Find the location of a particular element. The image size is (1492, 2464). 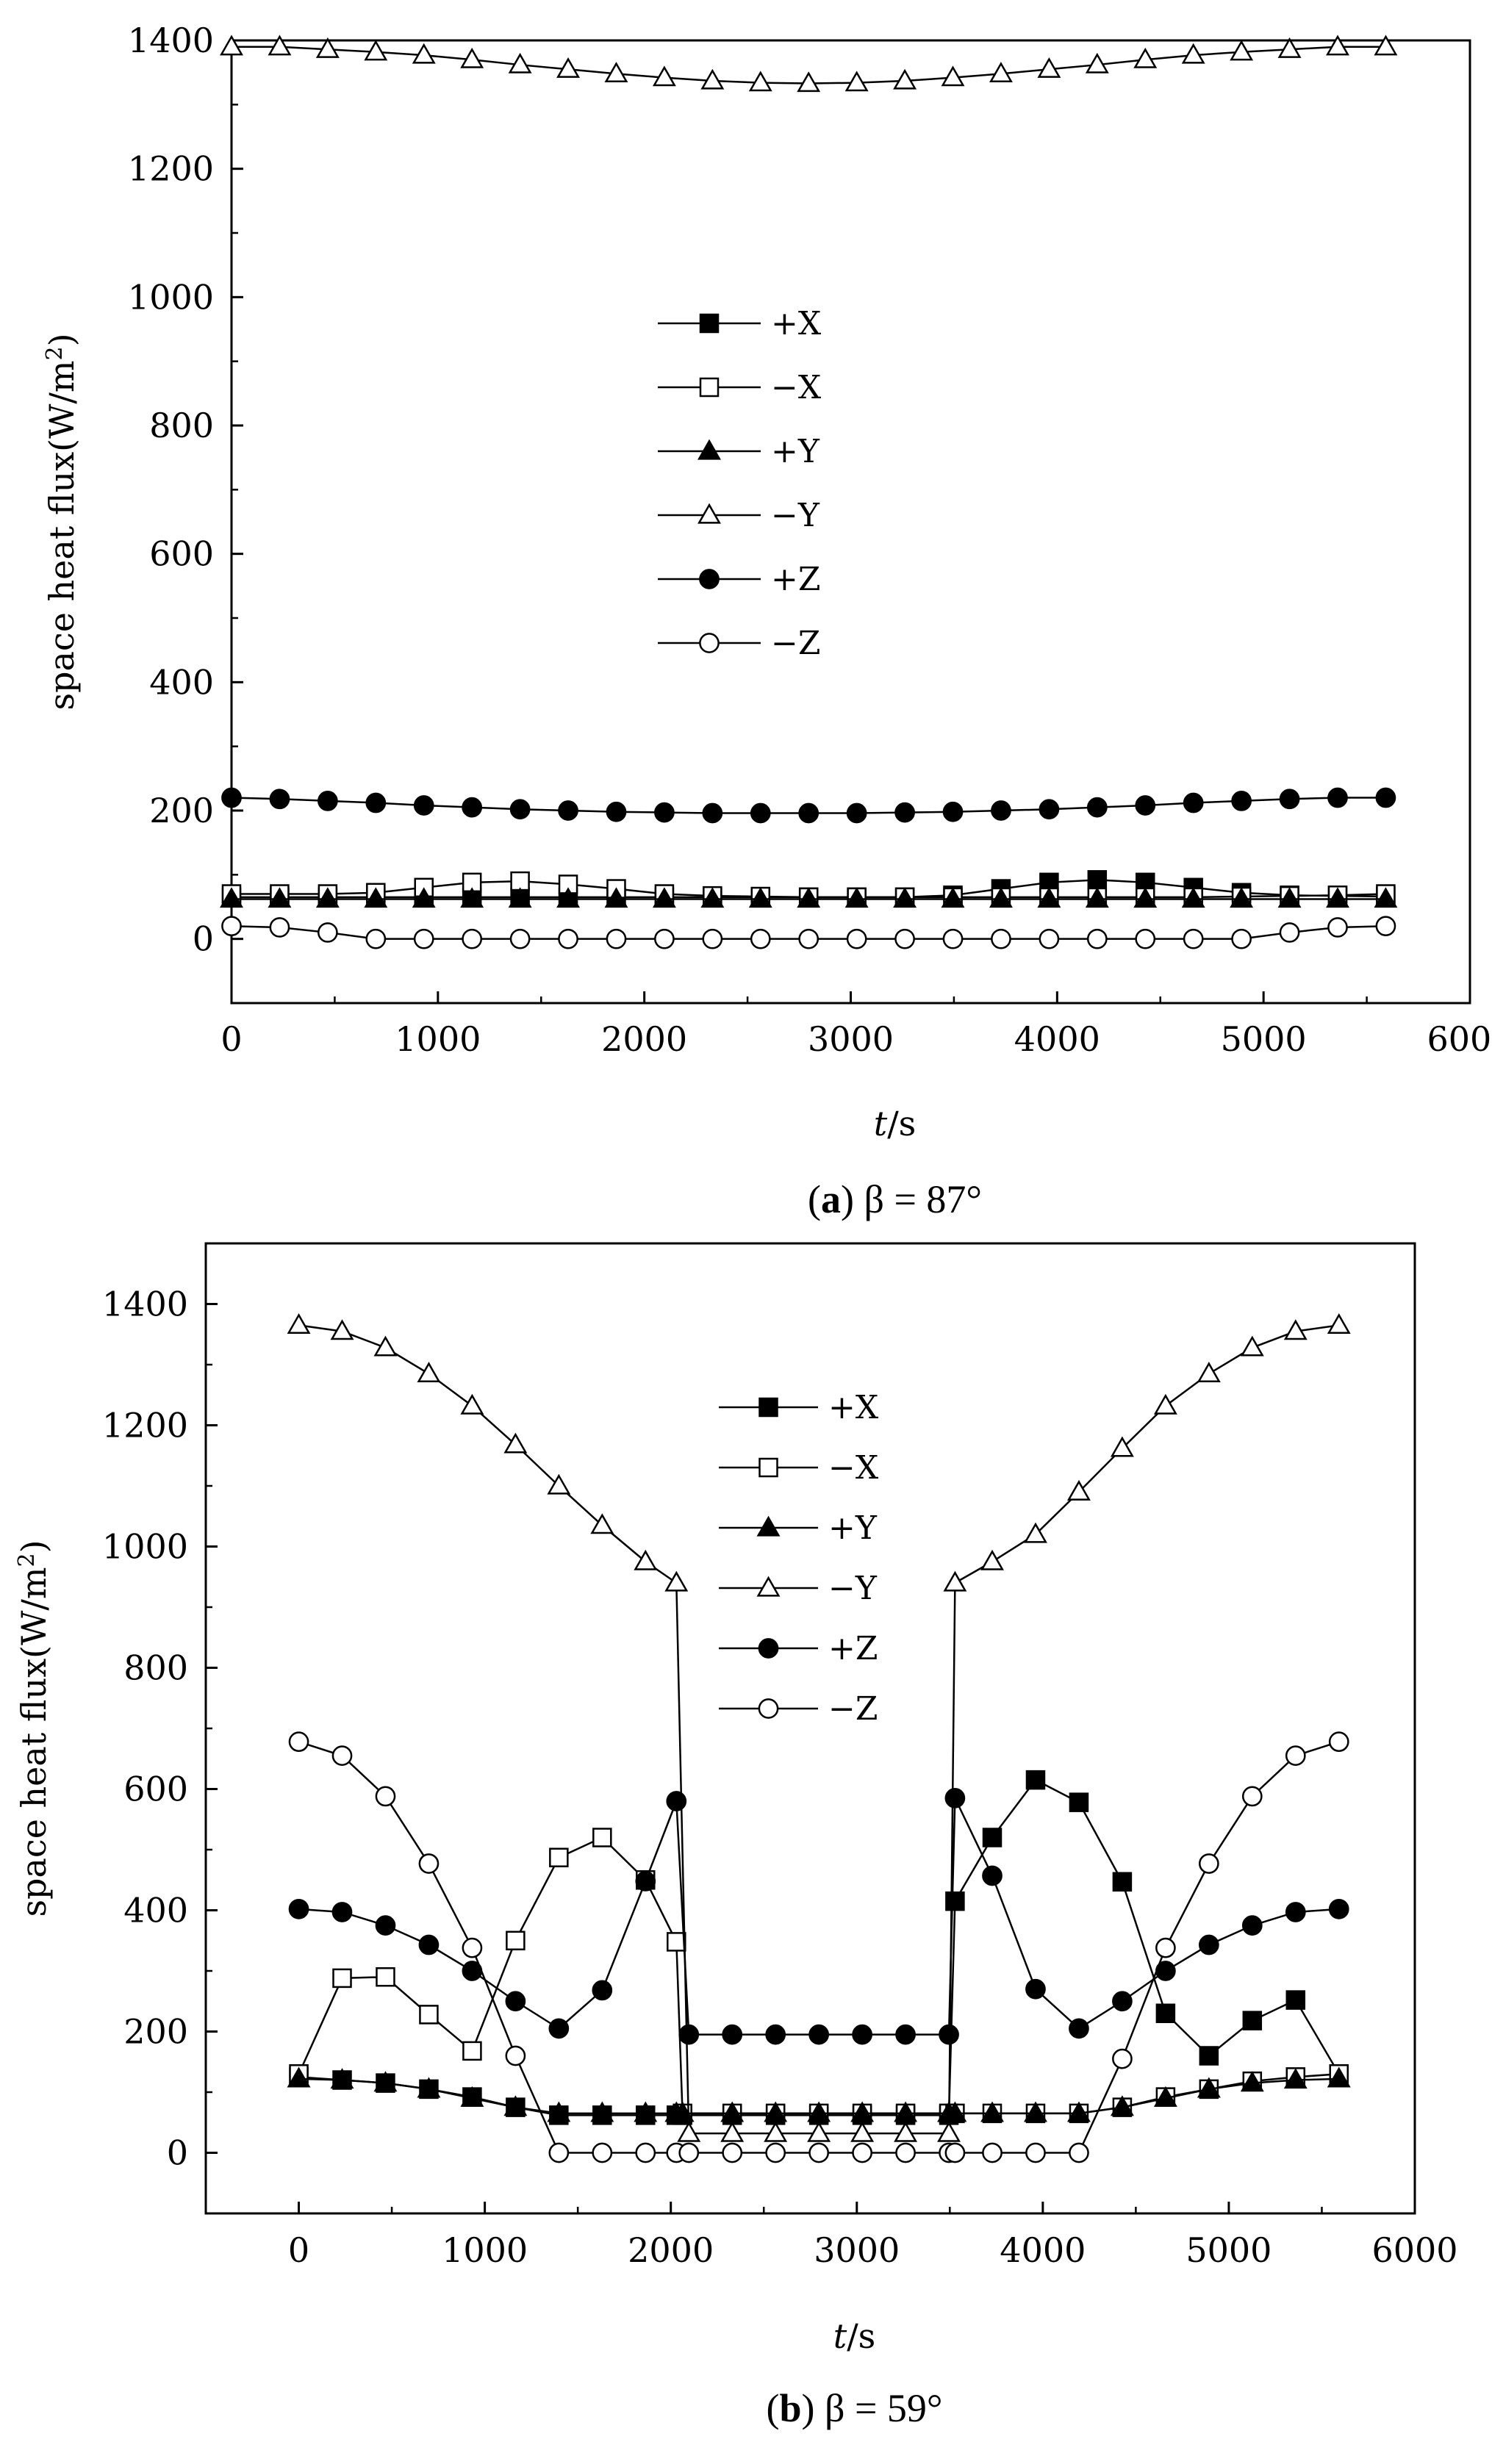

caption-paren-open: ( is located at coordinates (814, 1199).